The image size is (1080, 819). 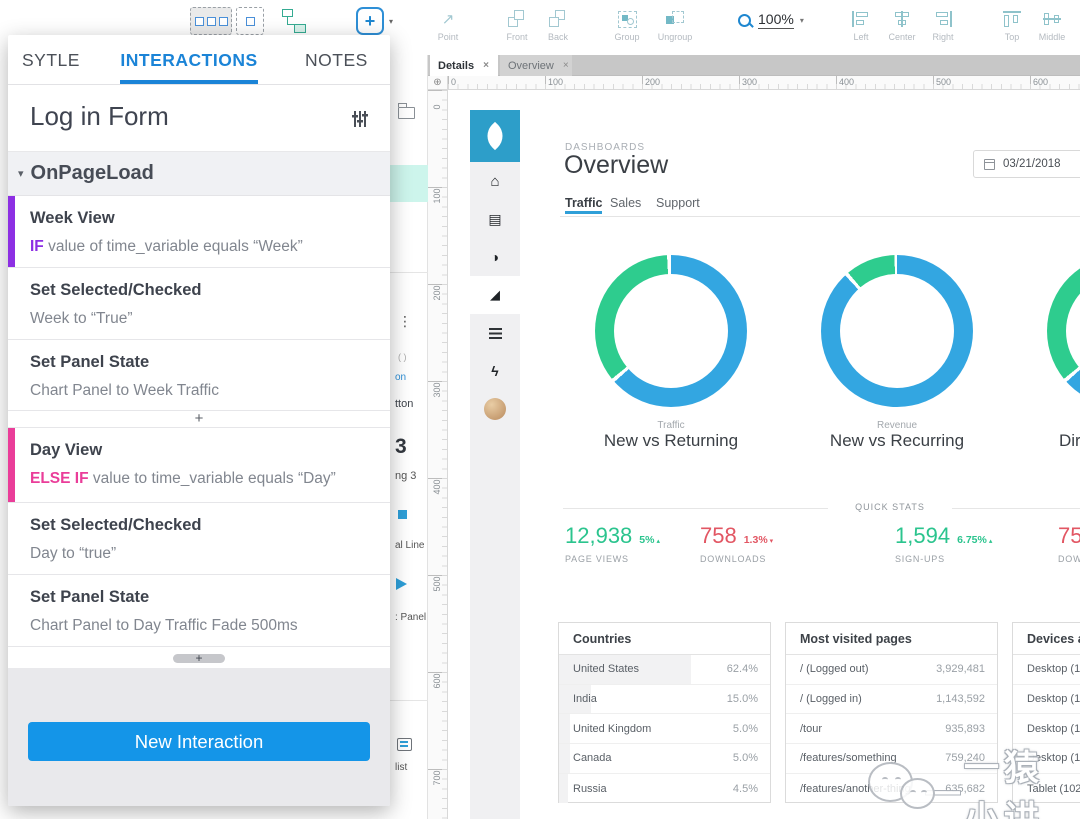 What do you see at coordinates (664, 699) in the screenshot?
I see `table-row: India 15.0%` at bounding box center [664, 699].